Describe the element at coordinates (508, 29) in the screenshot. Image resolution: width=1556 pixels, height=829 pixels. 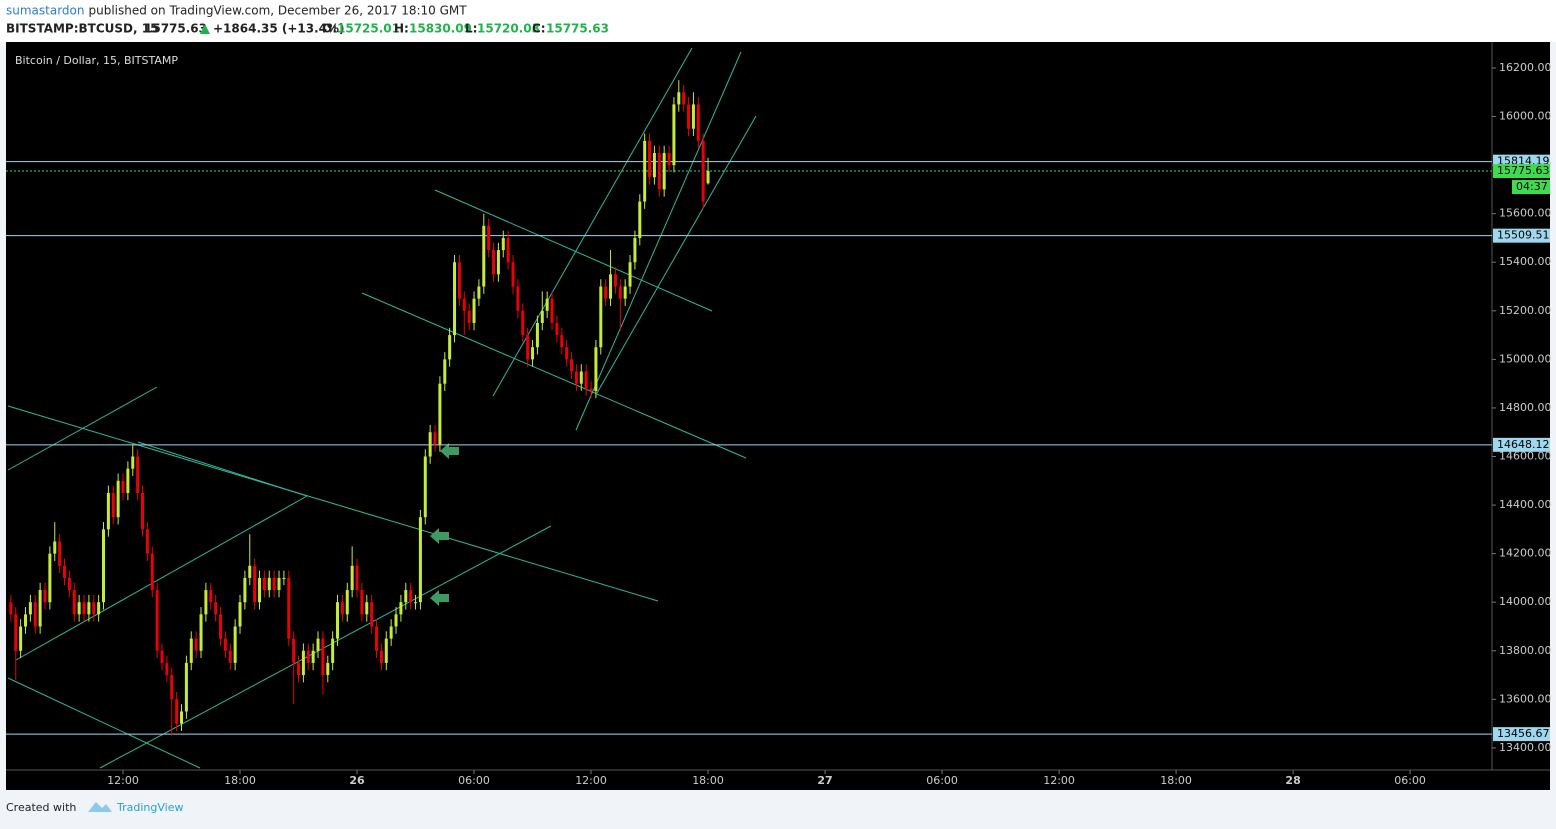
I see `l: 15720.03` at that location.